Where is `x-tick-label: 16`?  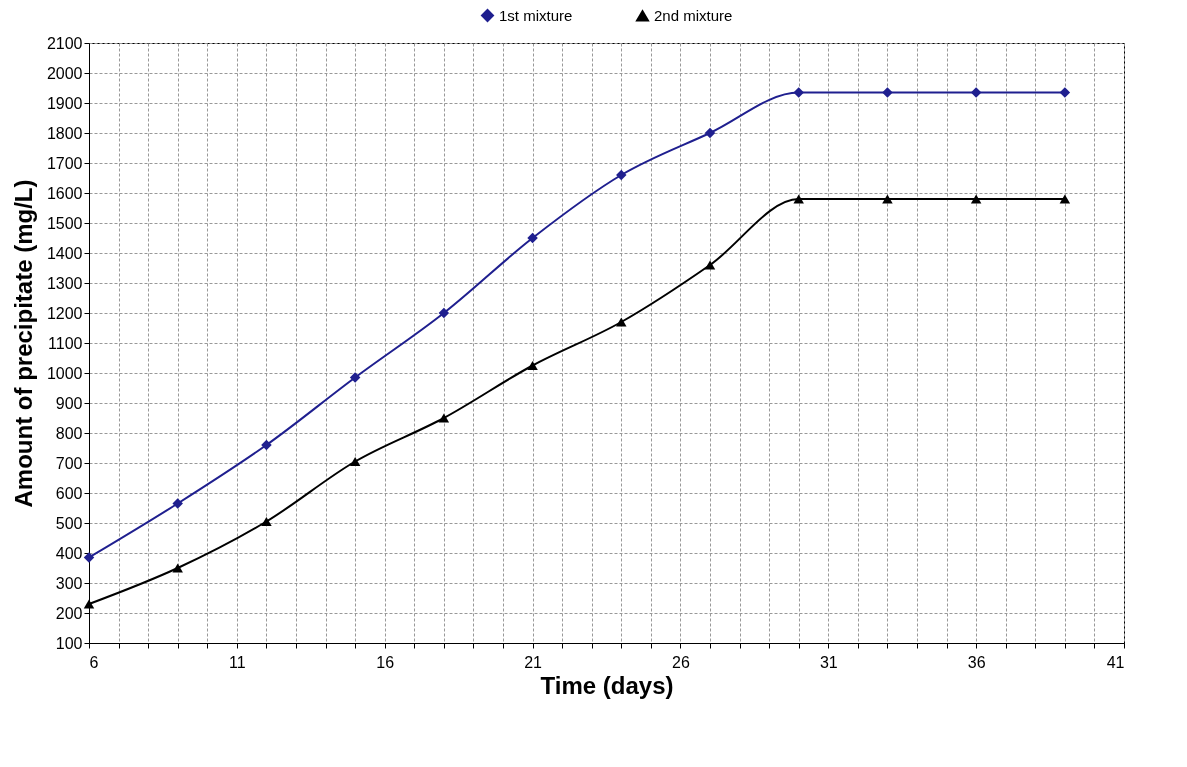
x-tick-label: 16 is located at coordinates (385, 662).